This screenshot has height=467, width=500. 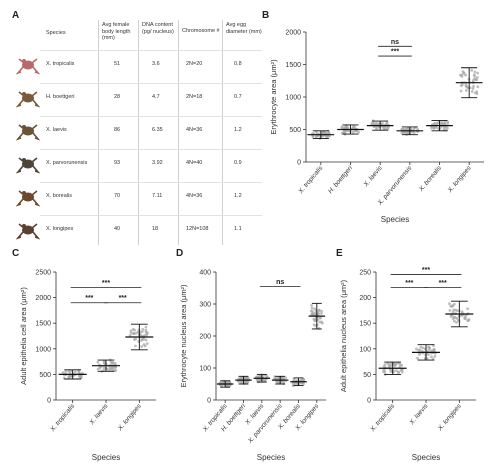 What do you see at coordinates (209, 401) in the screenshot?
I see `chart-d-y-tick-label: 0` at bounding box center [209, 401].